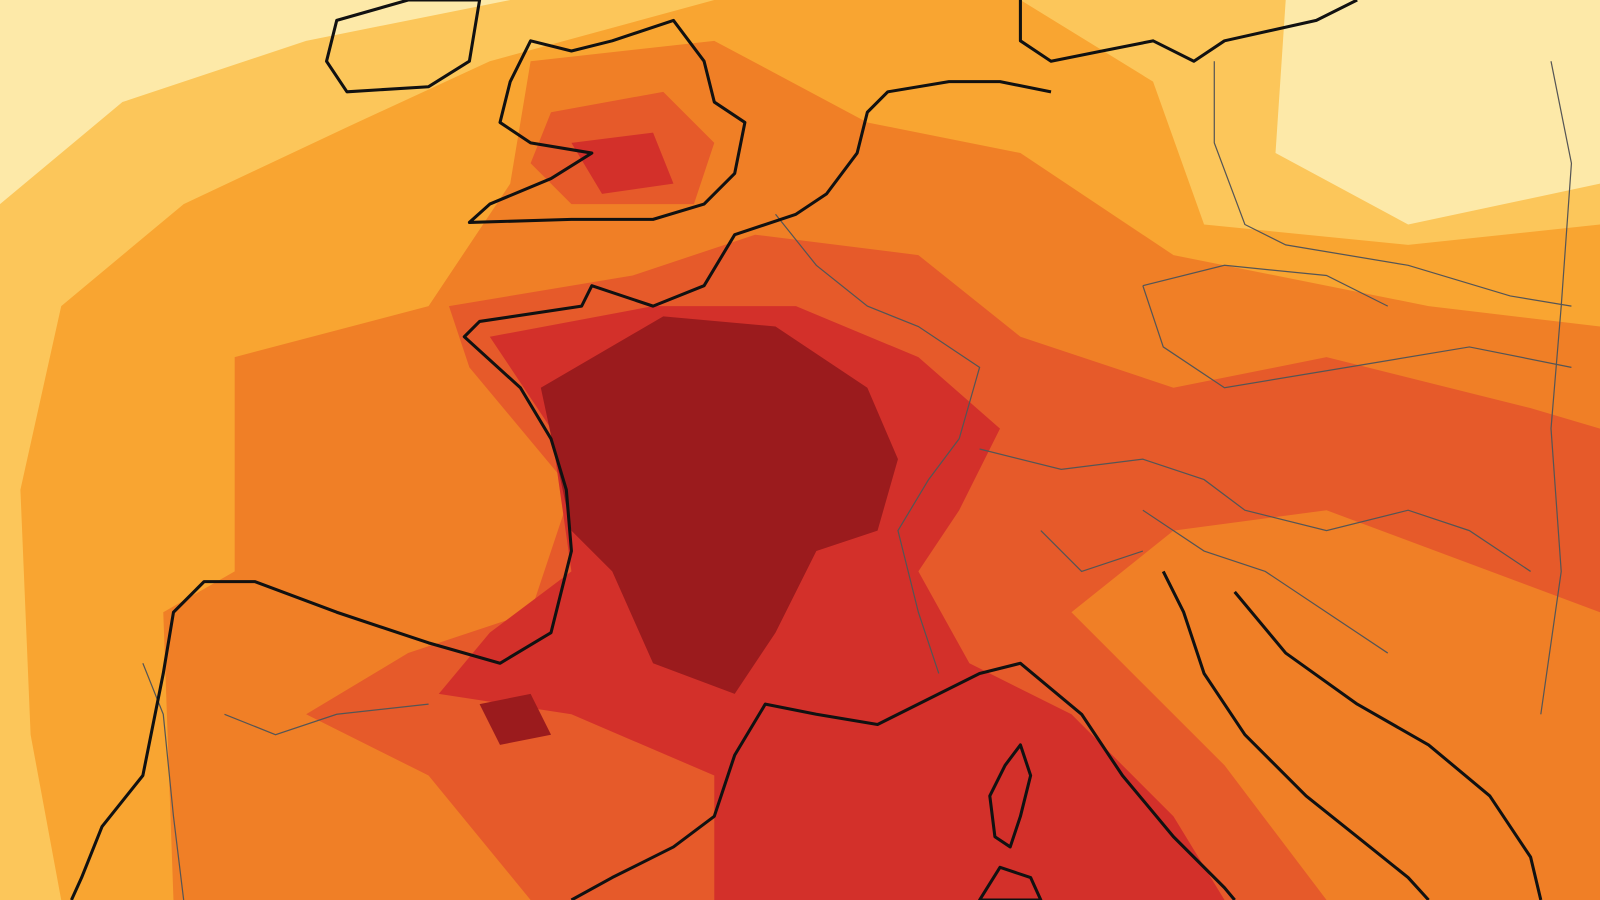 This screenshot has height=900, width=1600. Describe the element at coordinates (1010, 882) in the screenshot. I see `sardinia-coastline` at that location.